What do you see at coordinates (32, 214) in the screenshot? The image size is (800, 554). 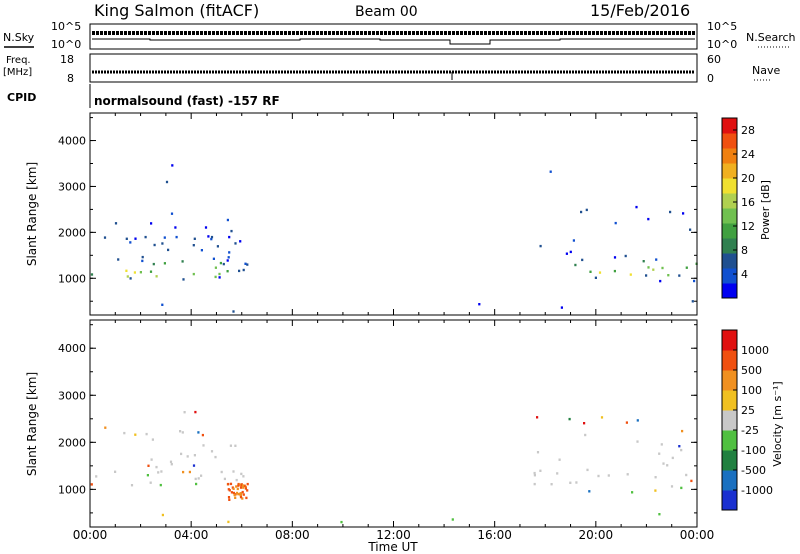 I see `power-ylabel: Slant Range [km]` at bounding box center [32, 214].